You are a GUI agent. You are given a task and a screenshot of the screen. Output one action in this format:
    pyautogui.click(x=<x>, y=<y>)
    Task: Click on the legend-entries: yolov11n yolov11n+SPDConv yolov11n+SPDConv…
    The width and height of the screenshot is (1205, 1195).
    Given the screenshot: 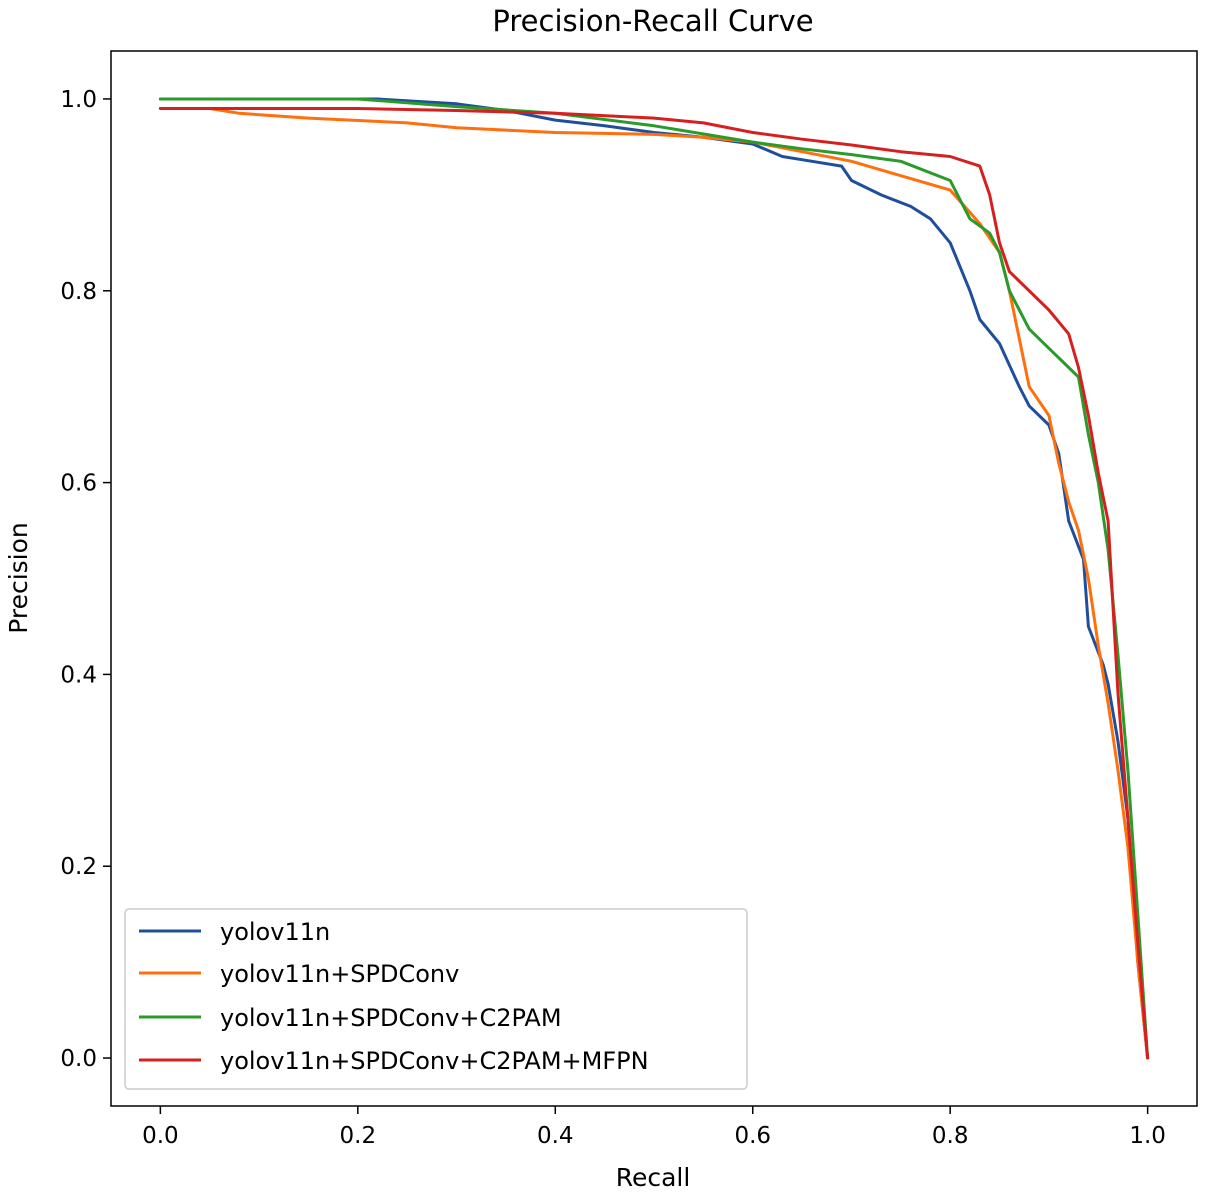 What is the action you would take?
    pyautogui.click(x=394, y=996)
    